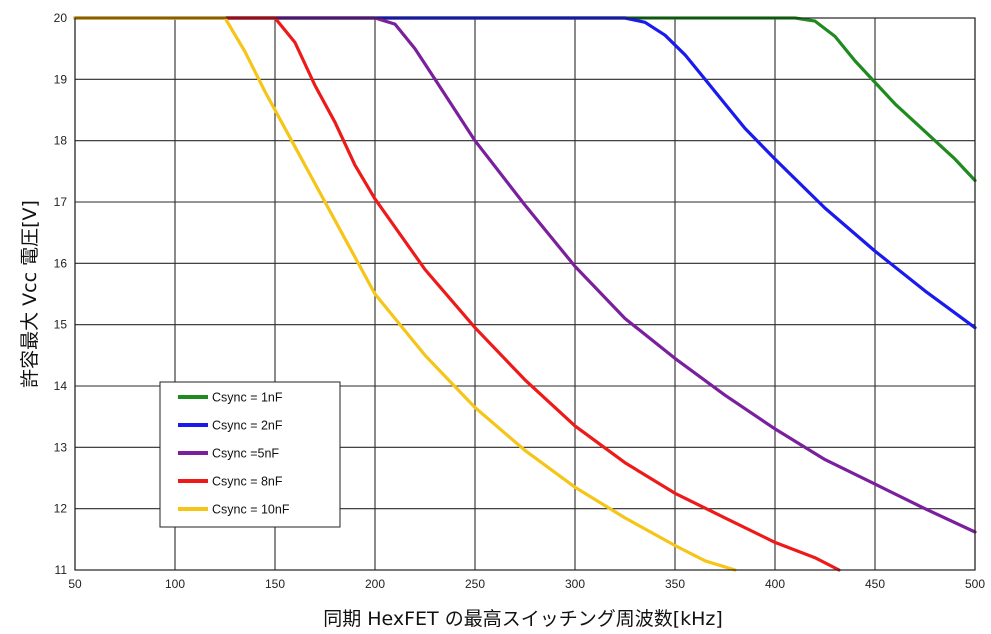 The image size is (991, 634). What do you see at coordinates (247, 482) in the screenshot?
I see `legend-label: Csync = 8nF` at bounding box center [247, 482].